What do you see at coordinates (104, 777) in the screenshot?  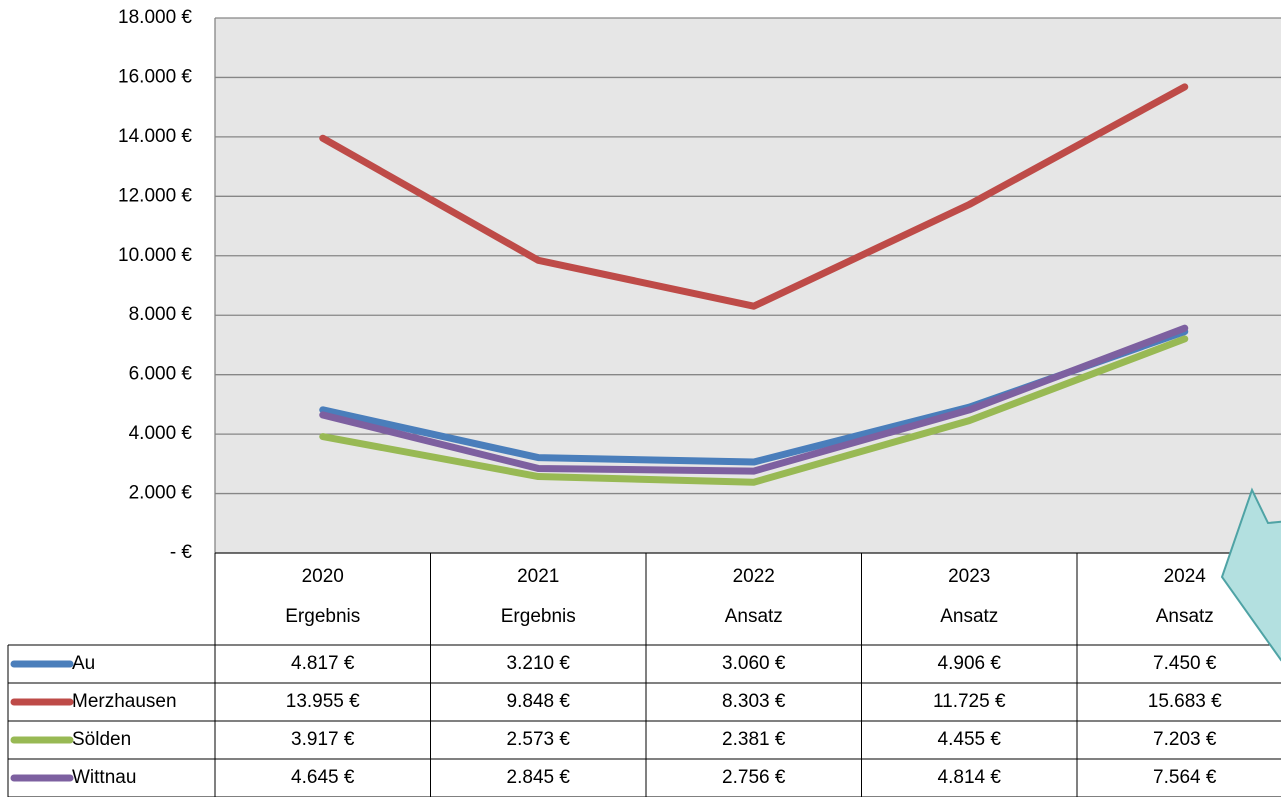 I see `legend-label: Wittnau` at bounding box center [104, 777].